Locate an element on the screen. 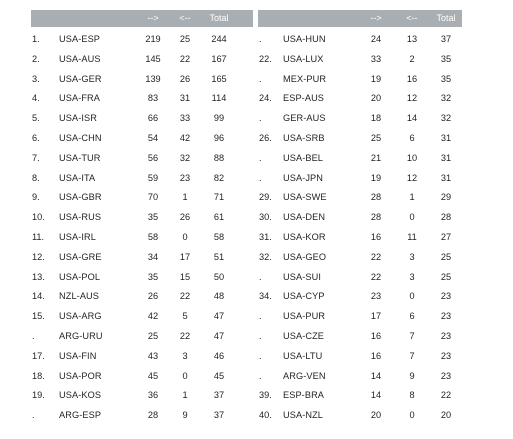  forward-cell: 36 is located at coordinates (153, 395).